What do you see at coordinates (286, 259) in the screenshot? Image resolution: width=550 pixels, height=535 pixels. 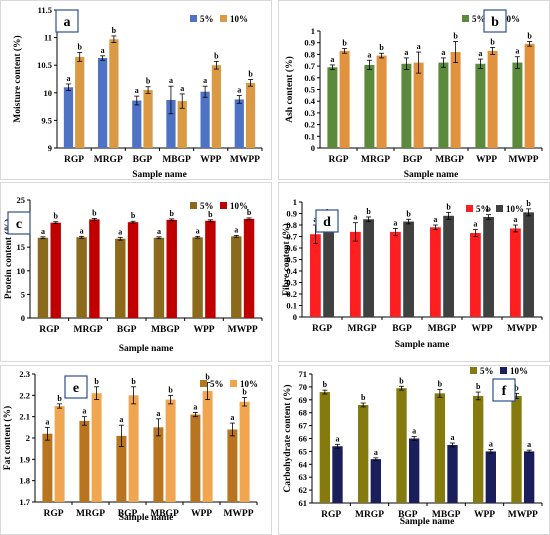 I see `y-axis-title: Fibre content (%)` at bounding box center [286, 259].